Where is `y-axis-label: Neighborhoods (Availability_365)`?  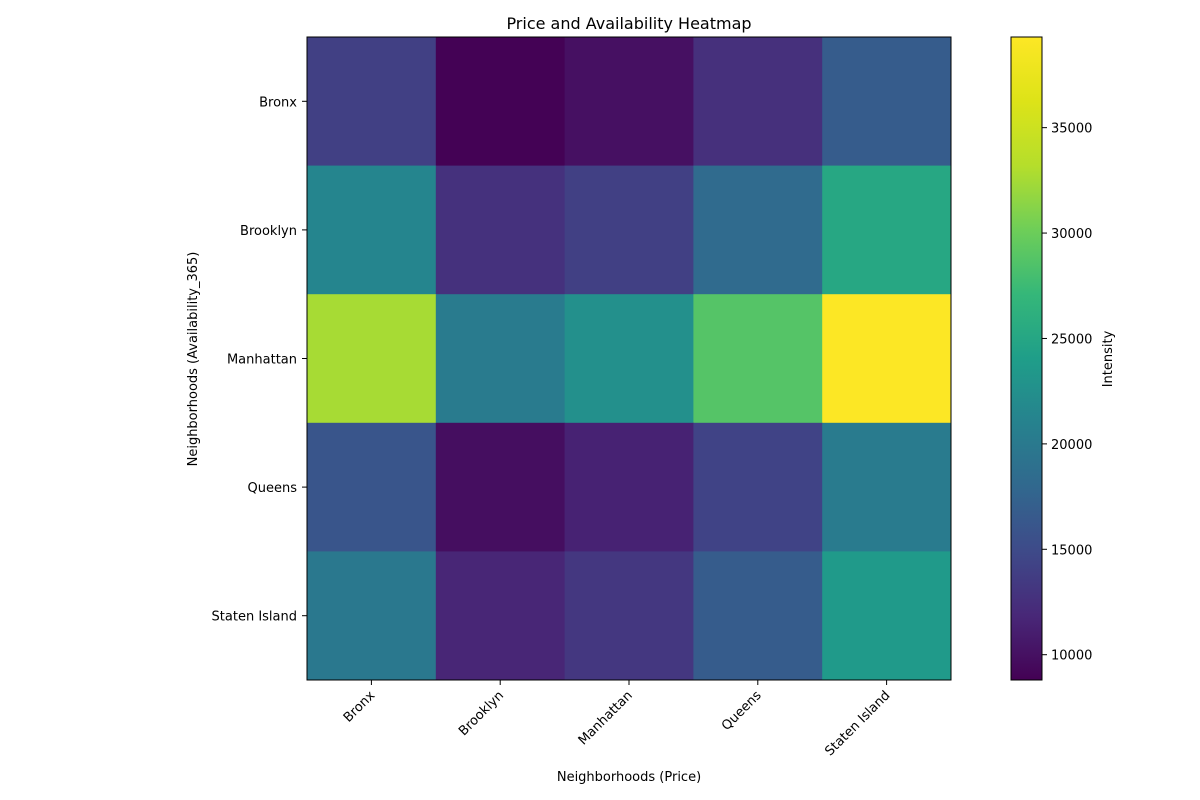 y-axis-label: Neighborhoods (Availability_365) is located at coordinates (193, 359).